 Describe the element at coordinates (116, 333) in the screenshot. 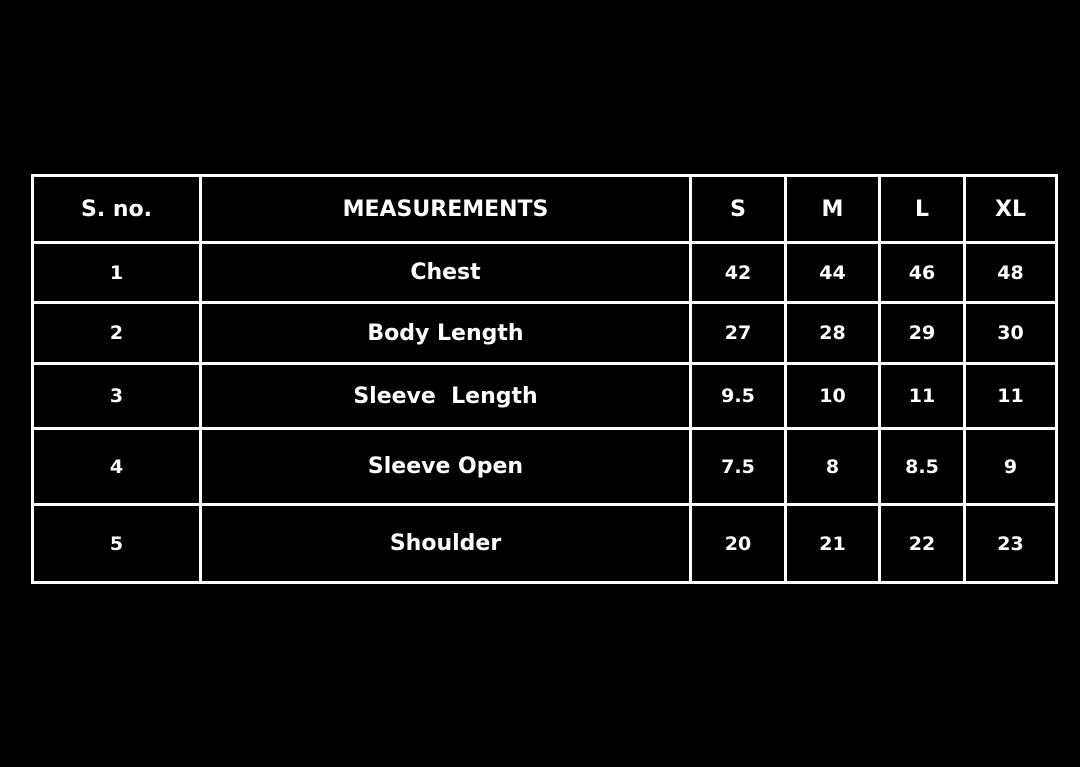

I see `cell-sno: 2` at that location.